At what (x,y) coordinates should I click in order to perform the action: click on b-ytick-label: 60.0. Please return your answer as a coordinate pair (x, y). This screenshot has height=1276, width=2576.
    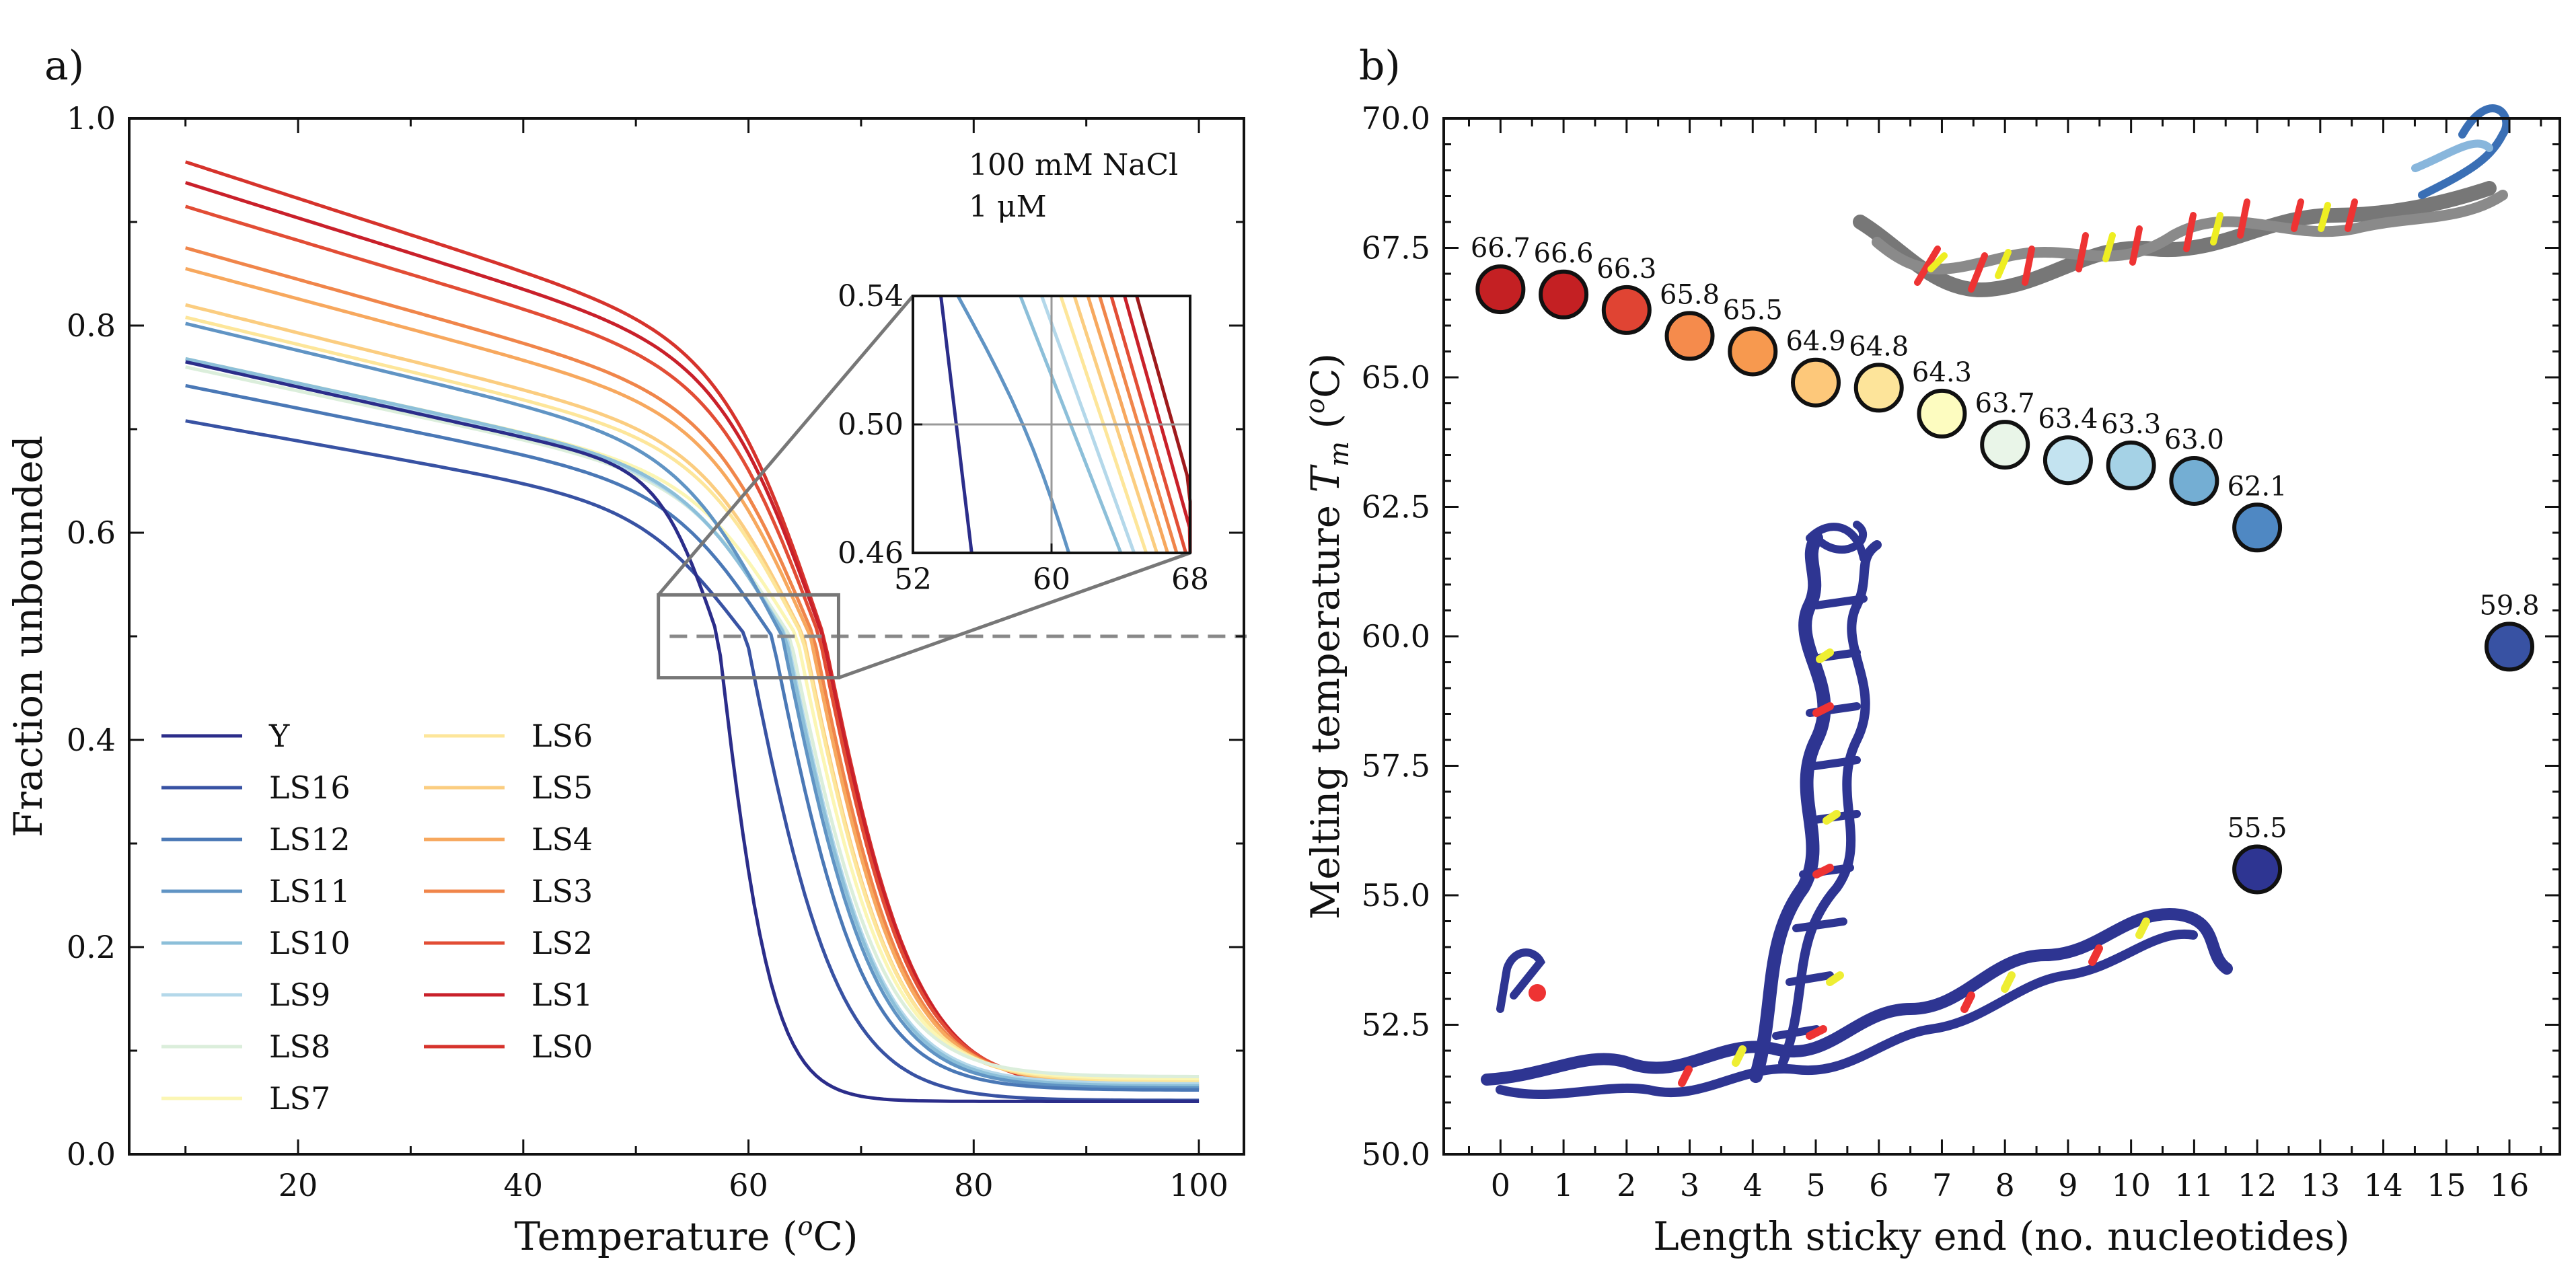
    Looking at the image, I should click on (1396, 636).